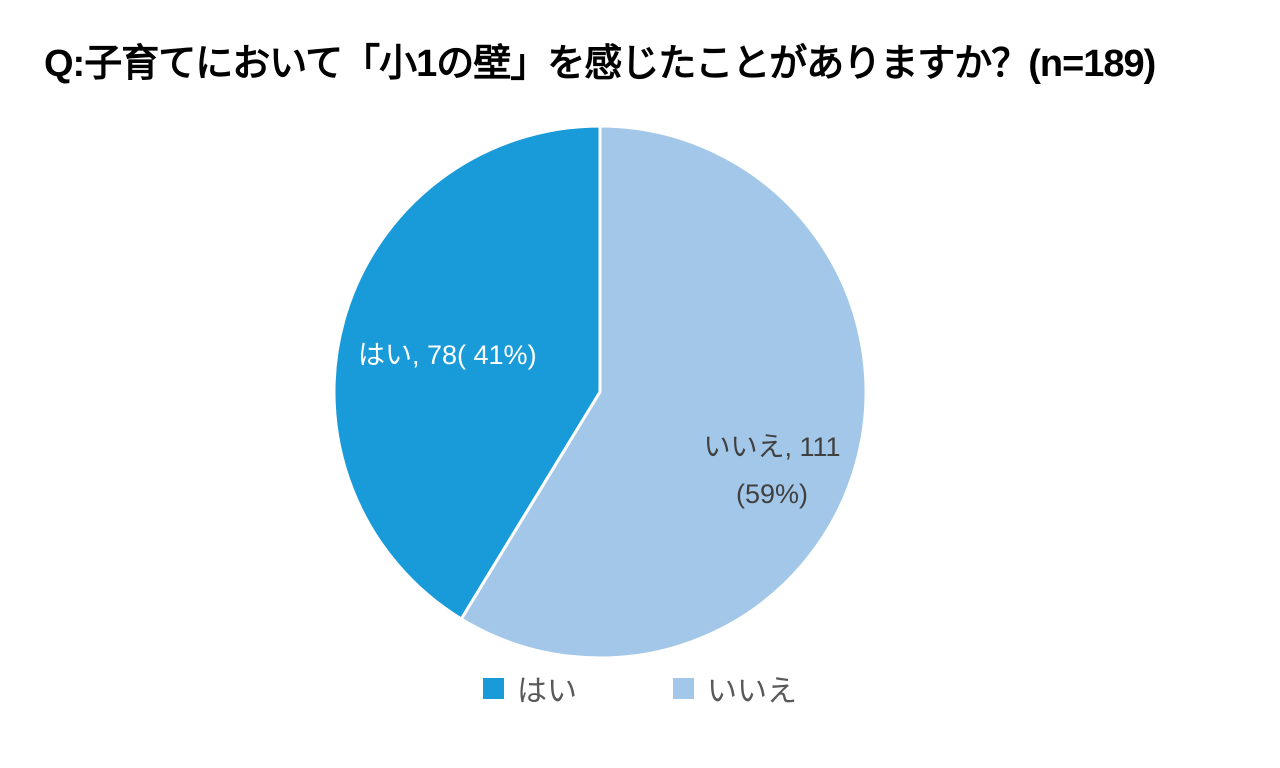 The height and width of the screenshot is (768, 1280). What do you see at coordinates (752, 691) in the screenshot?
I see `legend-label-no: いいえ` at bounding box center [752, 691].